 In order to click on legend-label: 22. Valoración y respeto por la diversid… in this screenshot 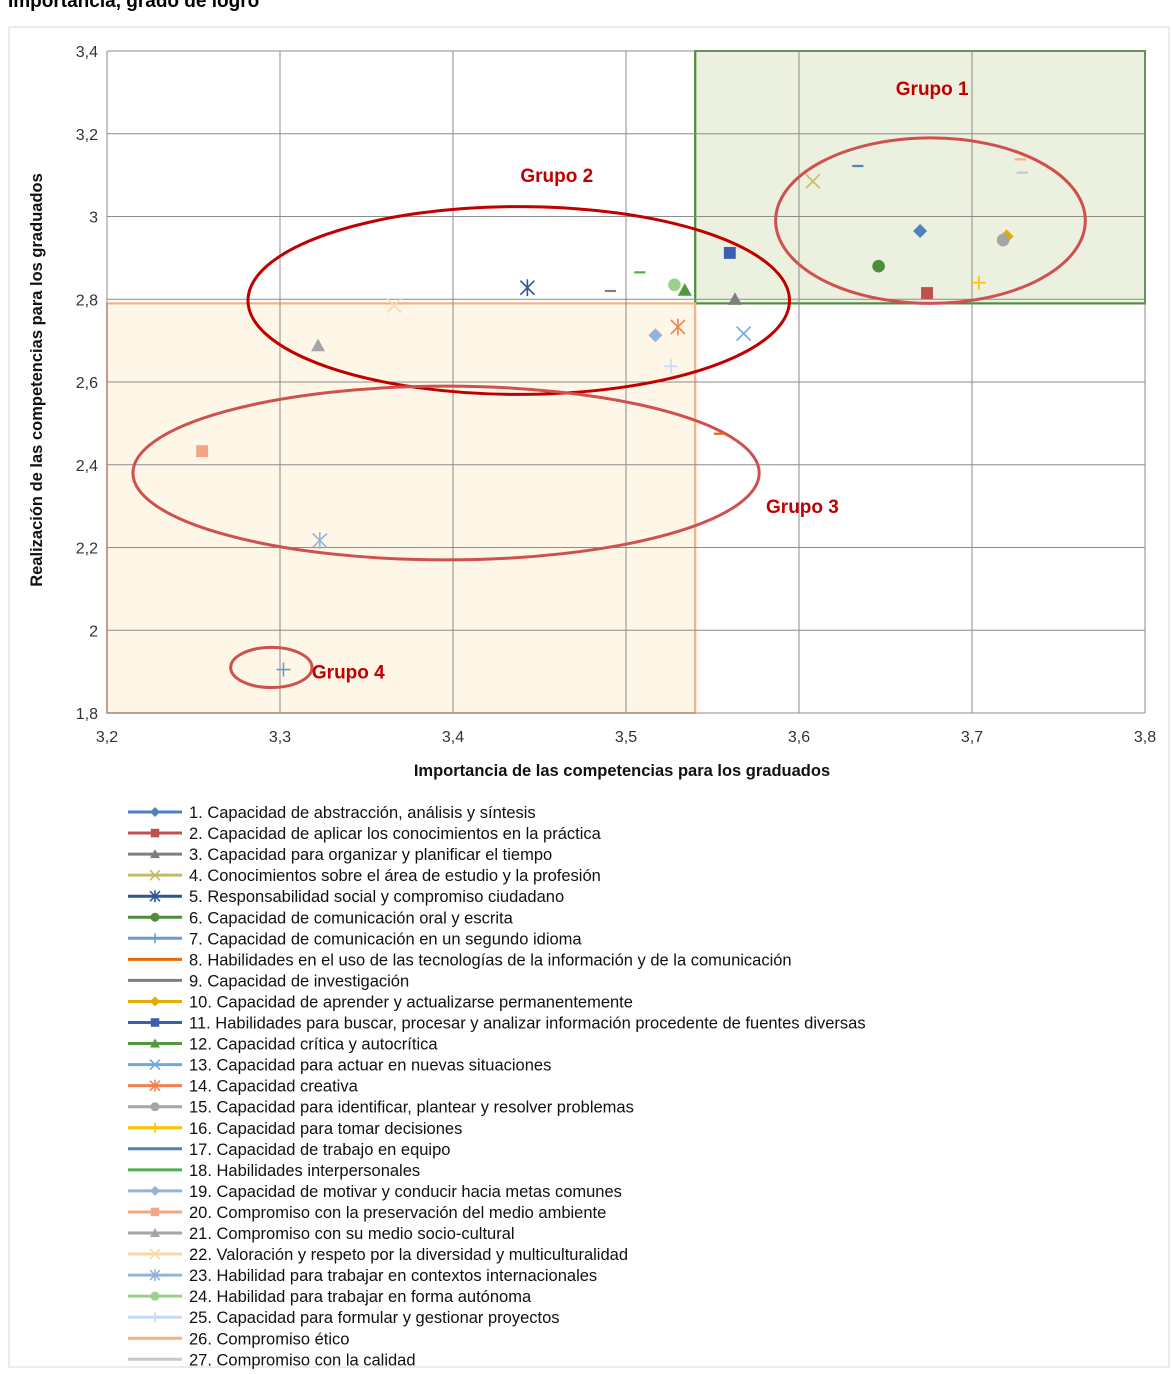, I will do `click(408, 1255)`.